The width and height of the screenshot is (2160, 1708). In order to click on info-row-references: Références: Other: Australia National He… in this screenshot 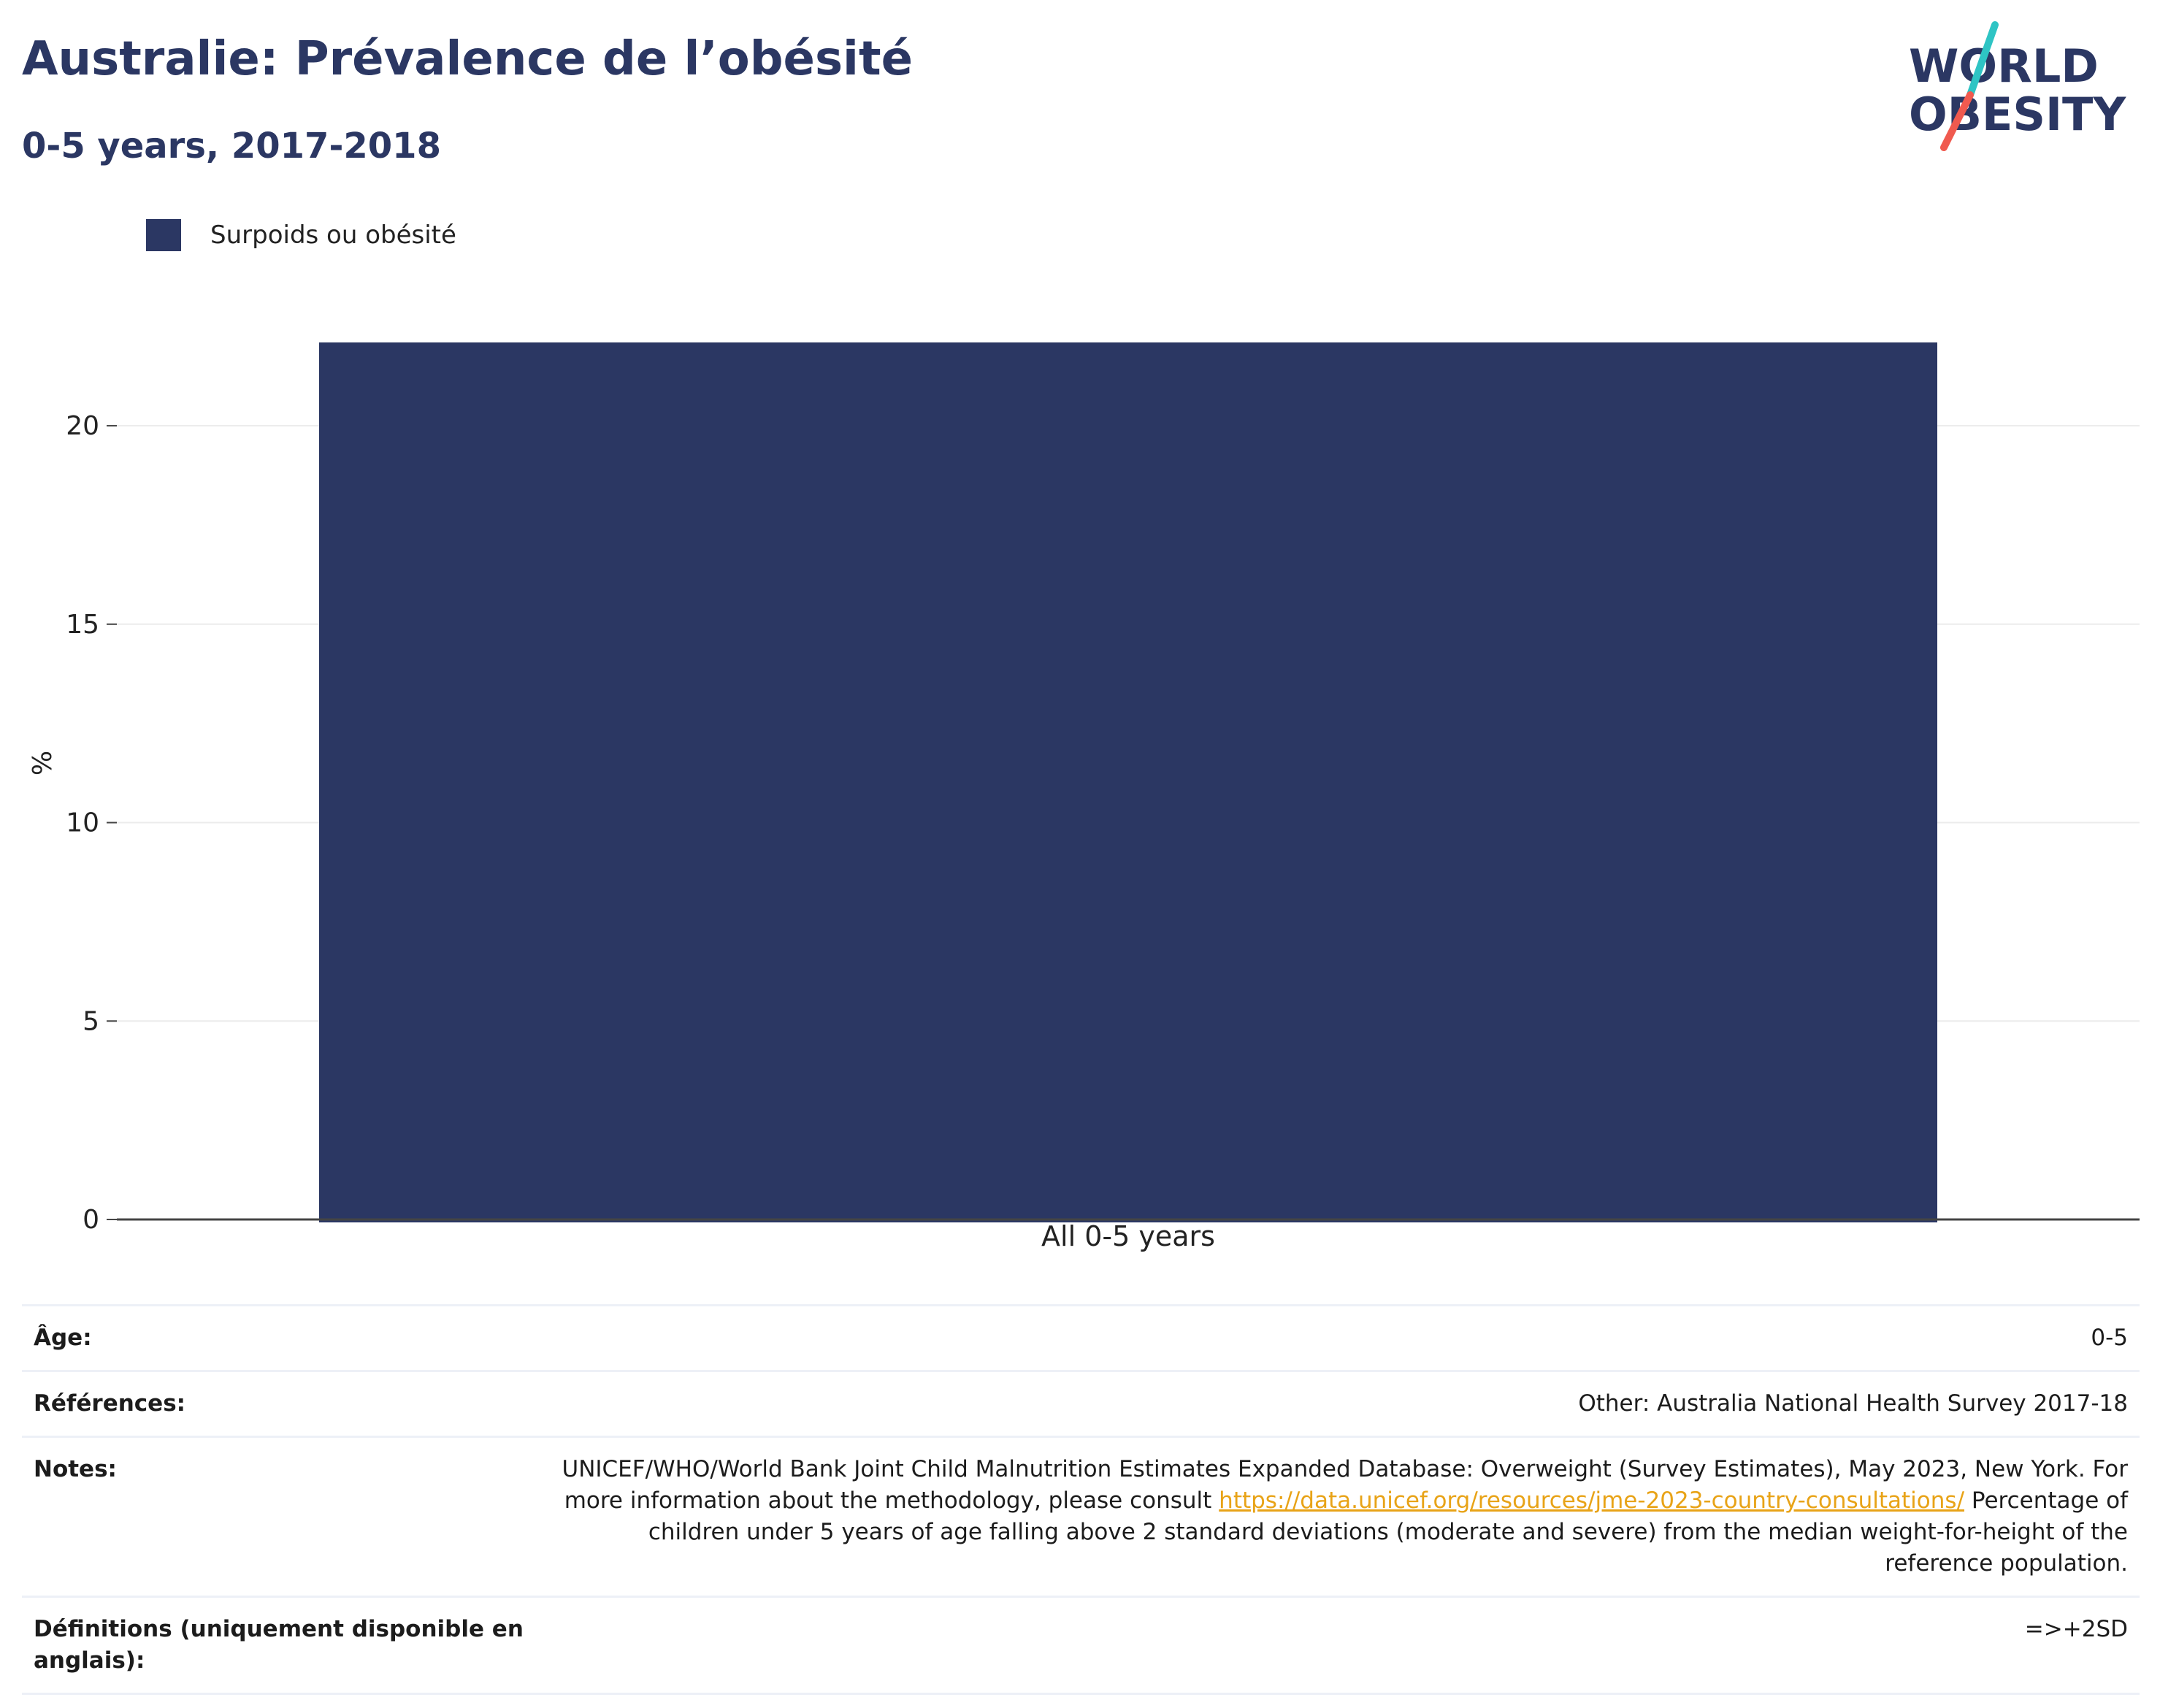, I will do `click(1081, 1403)`.